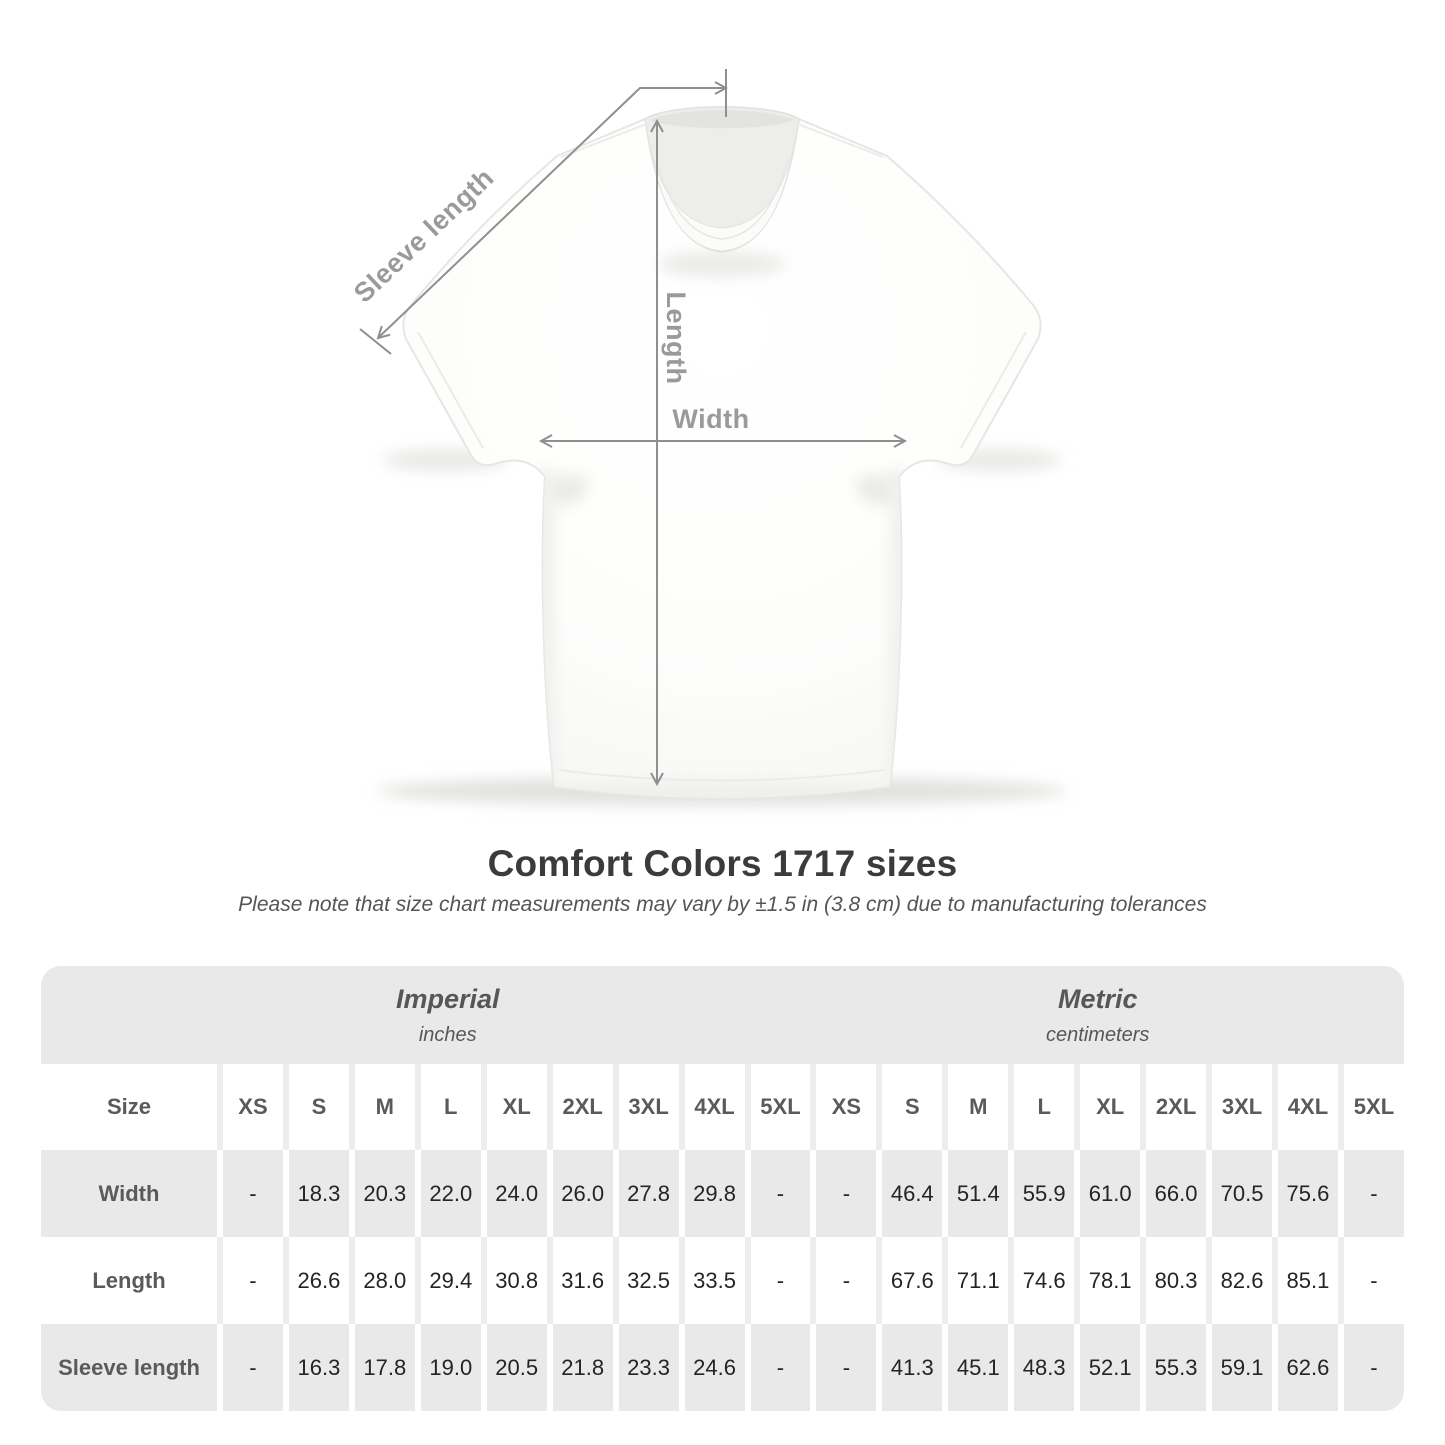  Describe the element at coordinates (381, 1193) in the screenshot. I see `value-cell: 20.3` at that location.